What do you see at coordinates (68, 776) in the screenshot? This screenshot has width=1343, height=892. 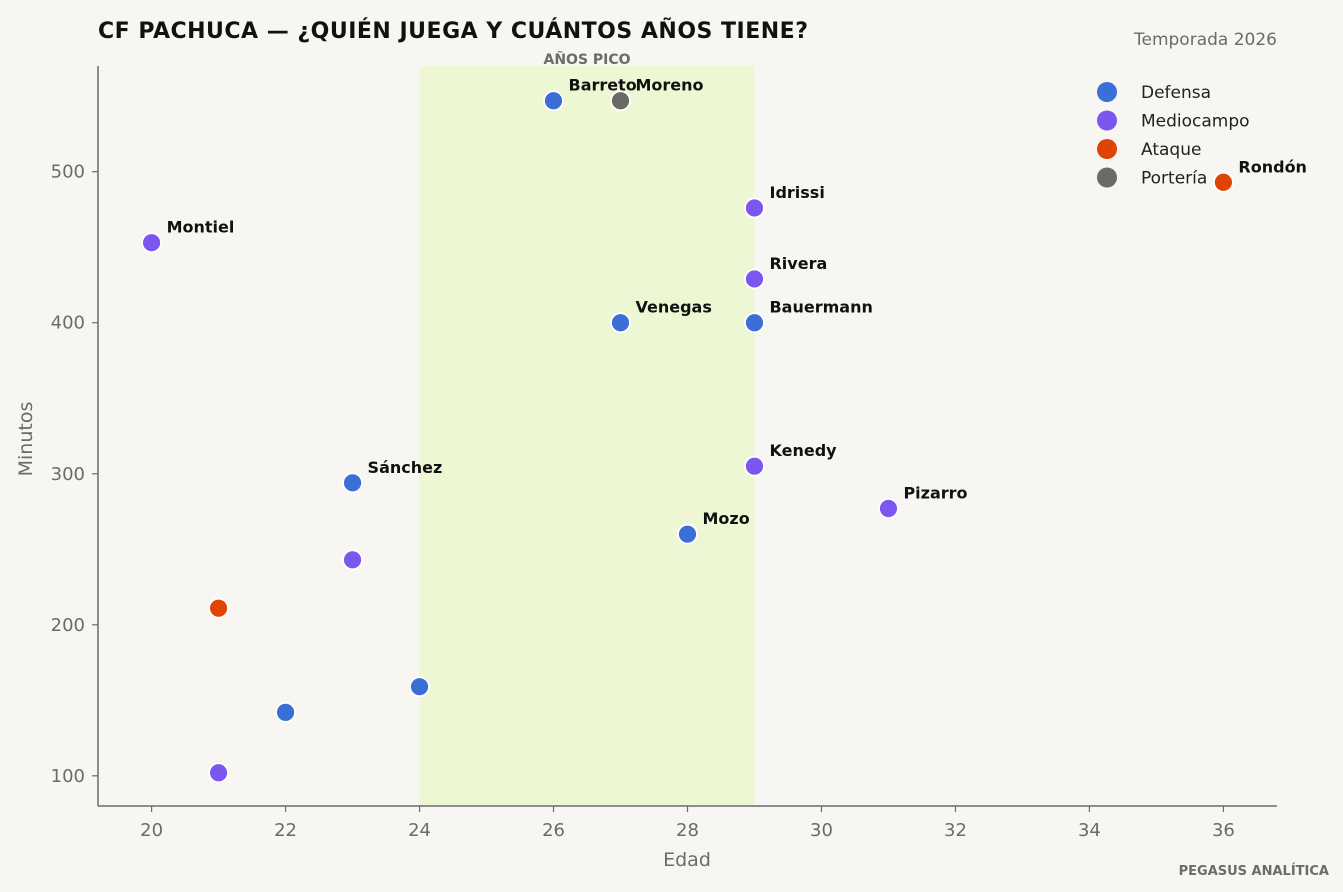 I see `y-tick-label: 100` at bounding box center [68, 776].